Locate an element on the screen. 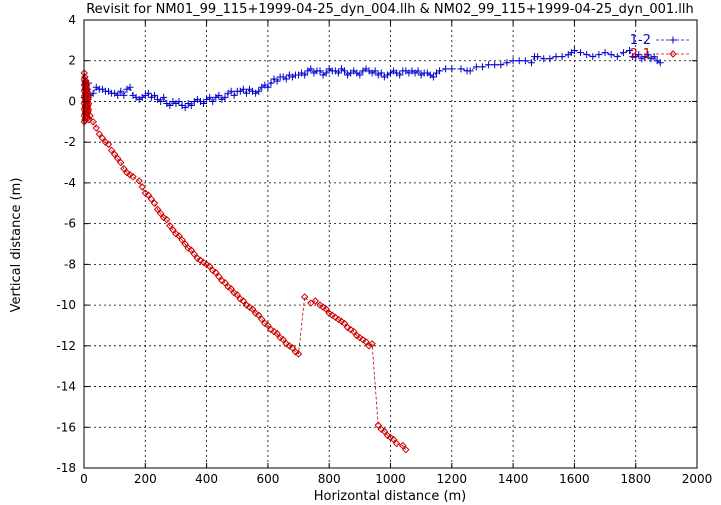 The image size is (721, 505). y-tick-label: -2 is located at coordinates (70, 142).